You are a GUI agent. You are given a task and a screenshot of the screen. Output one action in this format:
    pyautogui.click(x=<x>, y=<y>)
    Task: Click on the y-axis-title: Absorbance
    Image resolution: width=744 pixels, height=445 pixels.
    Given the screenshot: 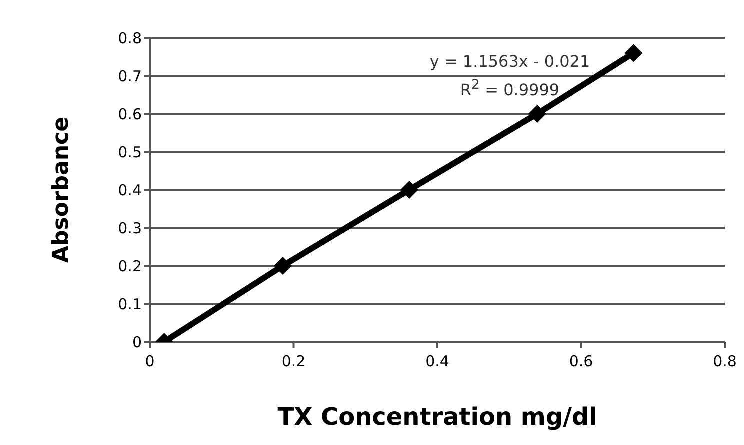 What is the action you would take?
    pyautogui.click(x=61, y=190)
    